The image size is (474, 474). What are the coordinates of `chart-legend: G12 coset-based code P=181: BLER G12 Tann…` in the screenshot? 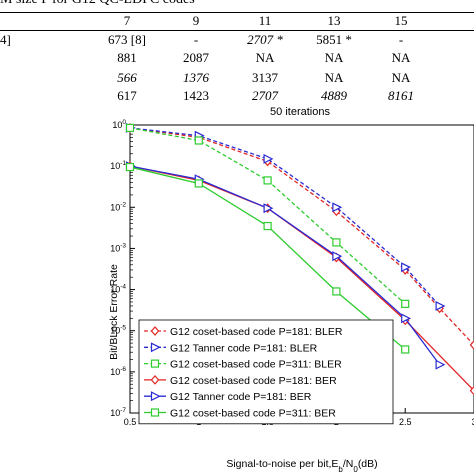 It's located at (266, 372).